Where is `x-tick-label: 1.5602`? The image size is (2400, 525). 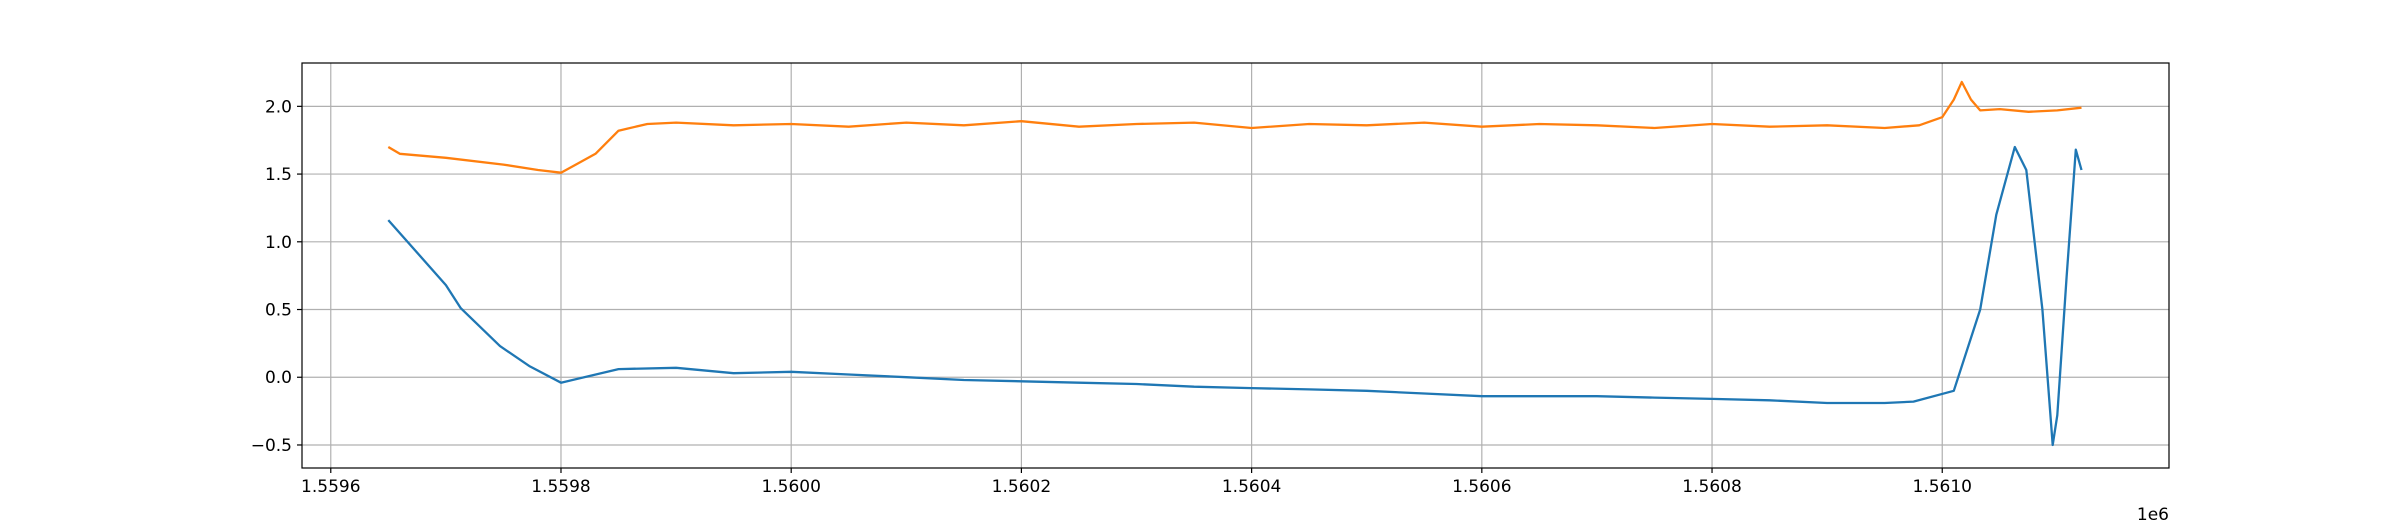 x-tick-label: 1.5602 is located at coordinates (1021, 487).